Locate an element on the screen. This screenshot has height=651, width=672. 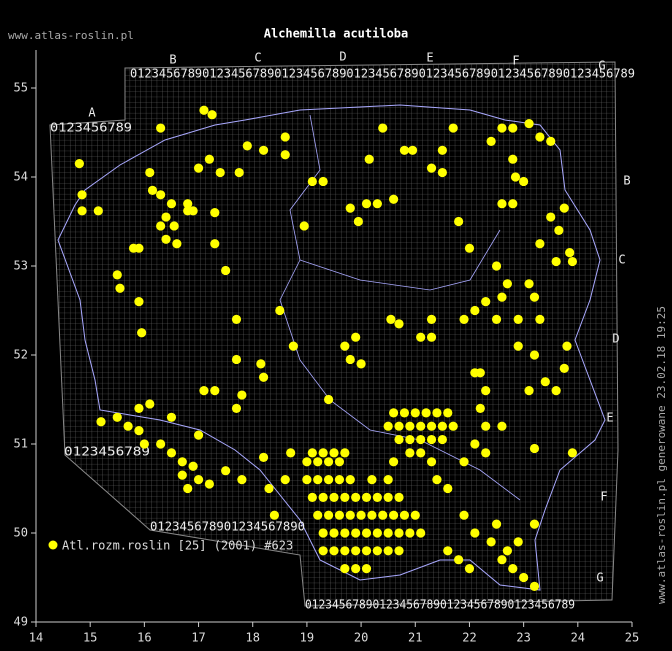
chart-title: Alchemilla acutiloba is located at coordinates (336, 34).